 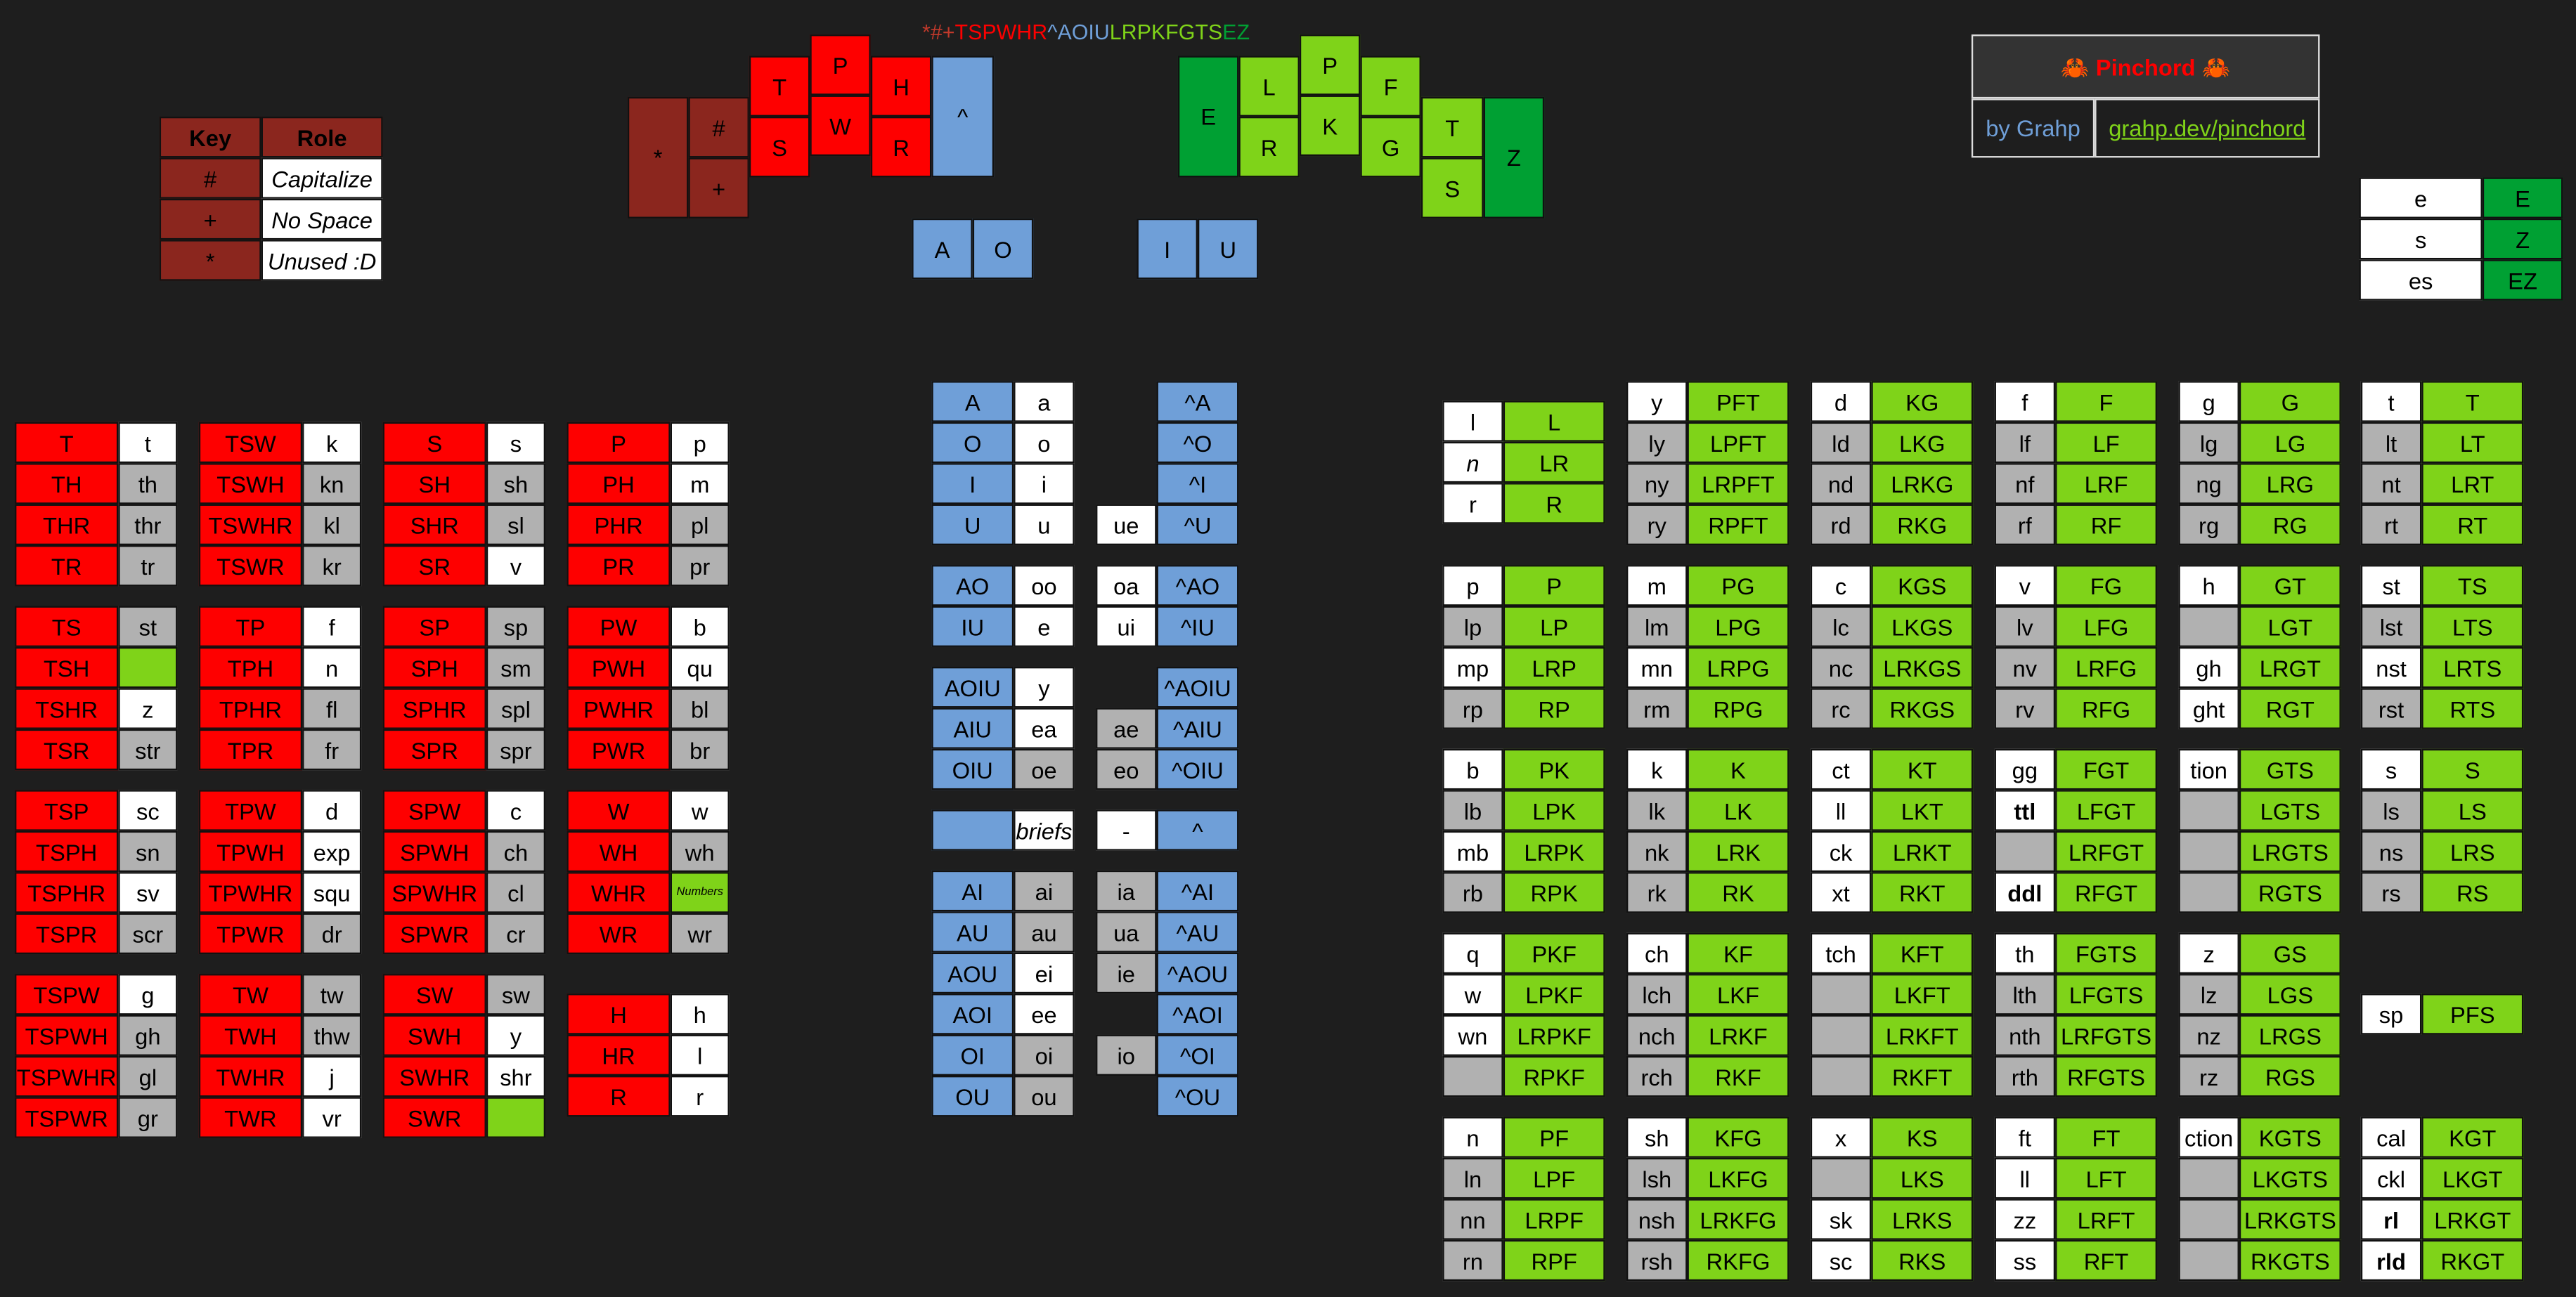 I want to click on ender-chord-cell: RKG, so click(x=1923, y=525).